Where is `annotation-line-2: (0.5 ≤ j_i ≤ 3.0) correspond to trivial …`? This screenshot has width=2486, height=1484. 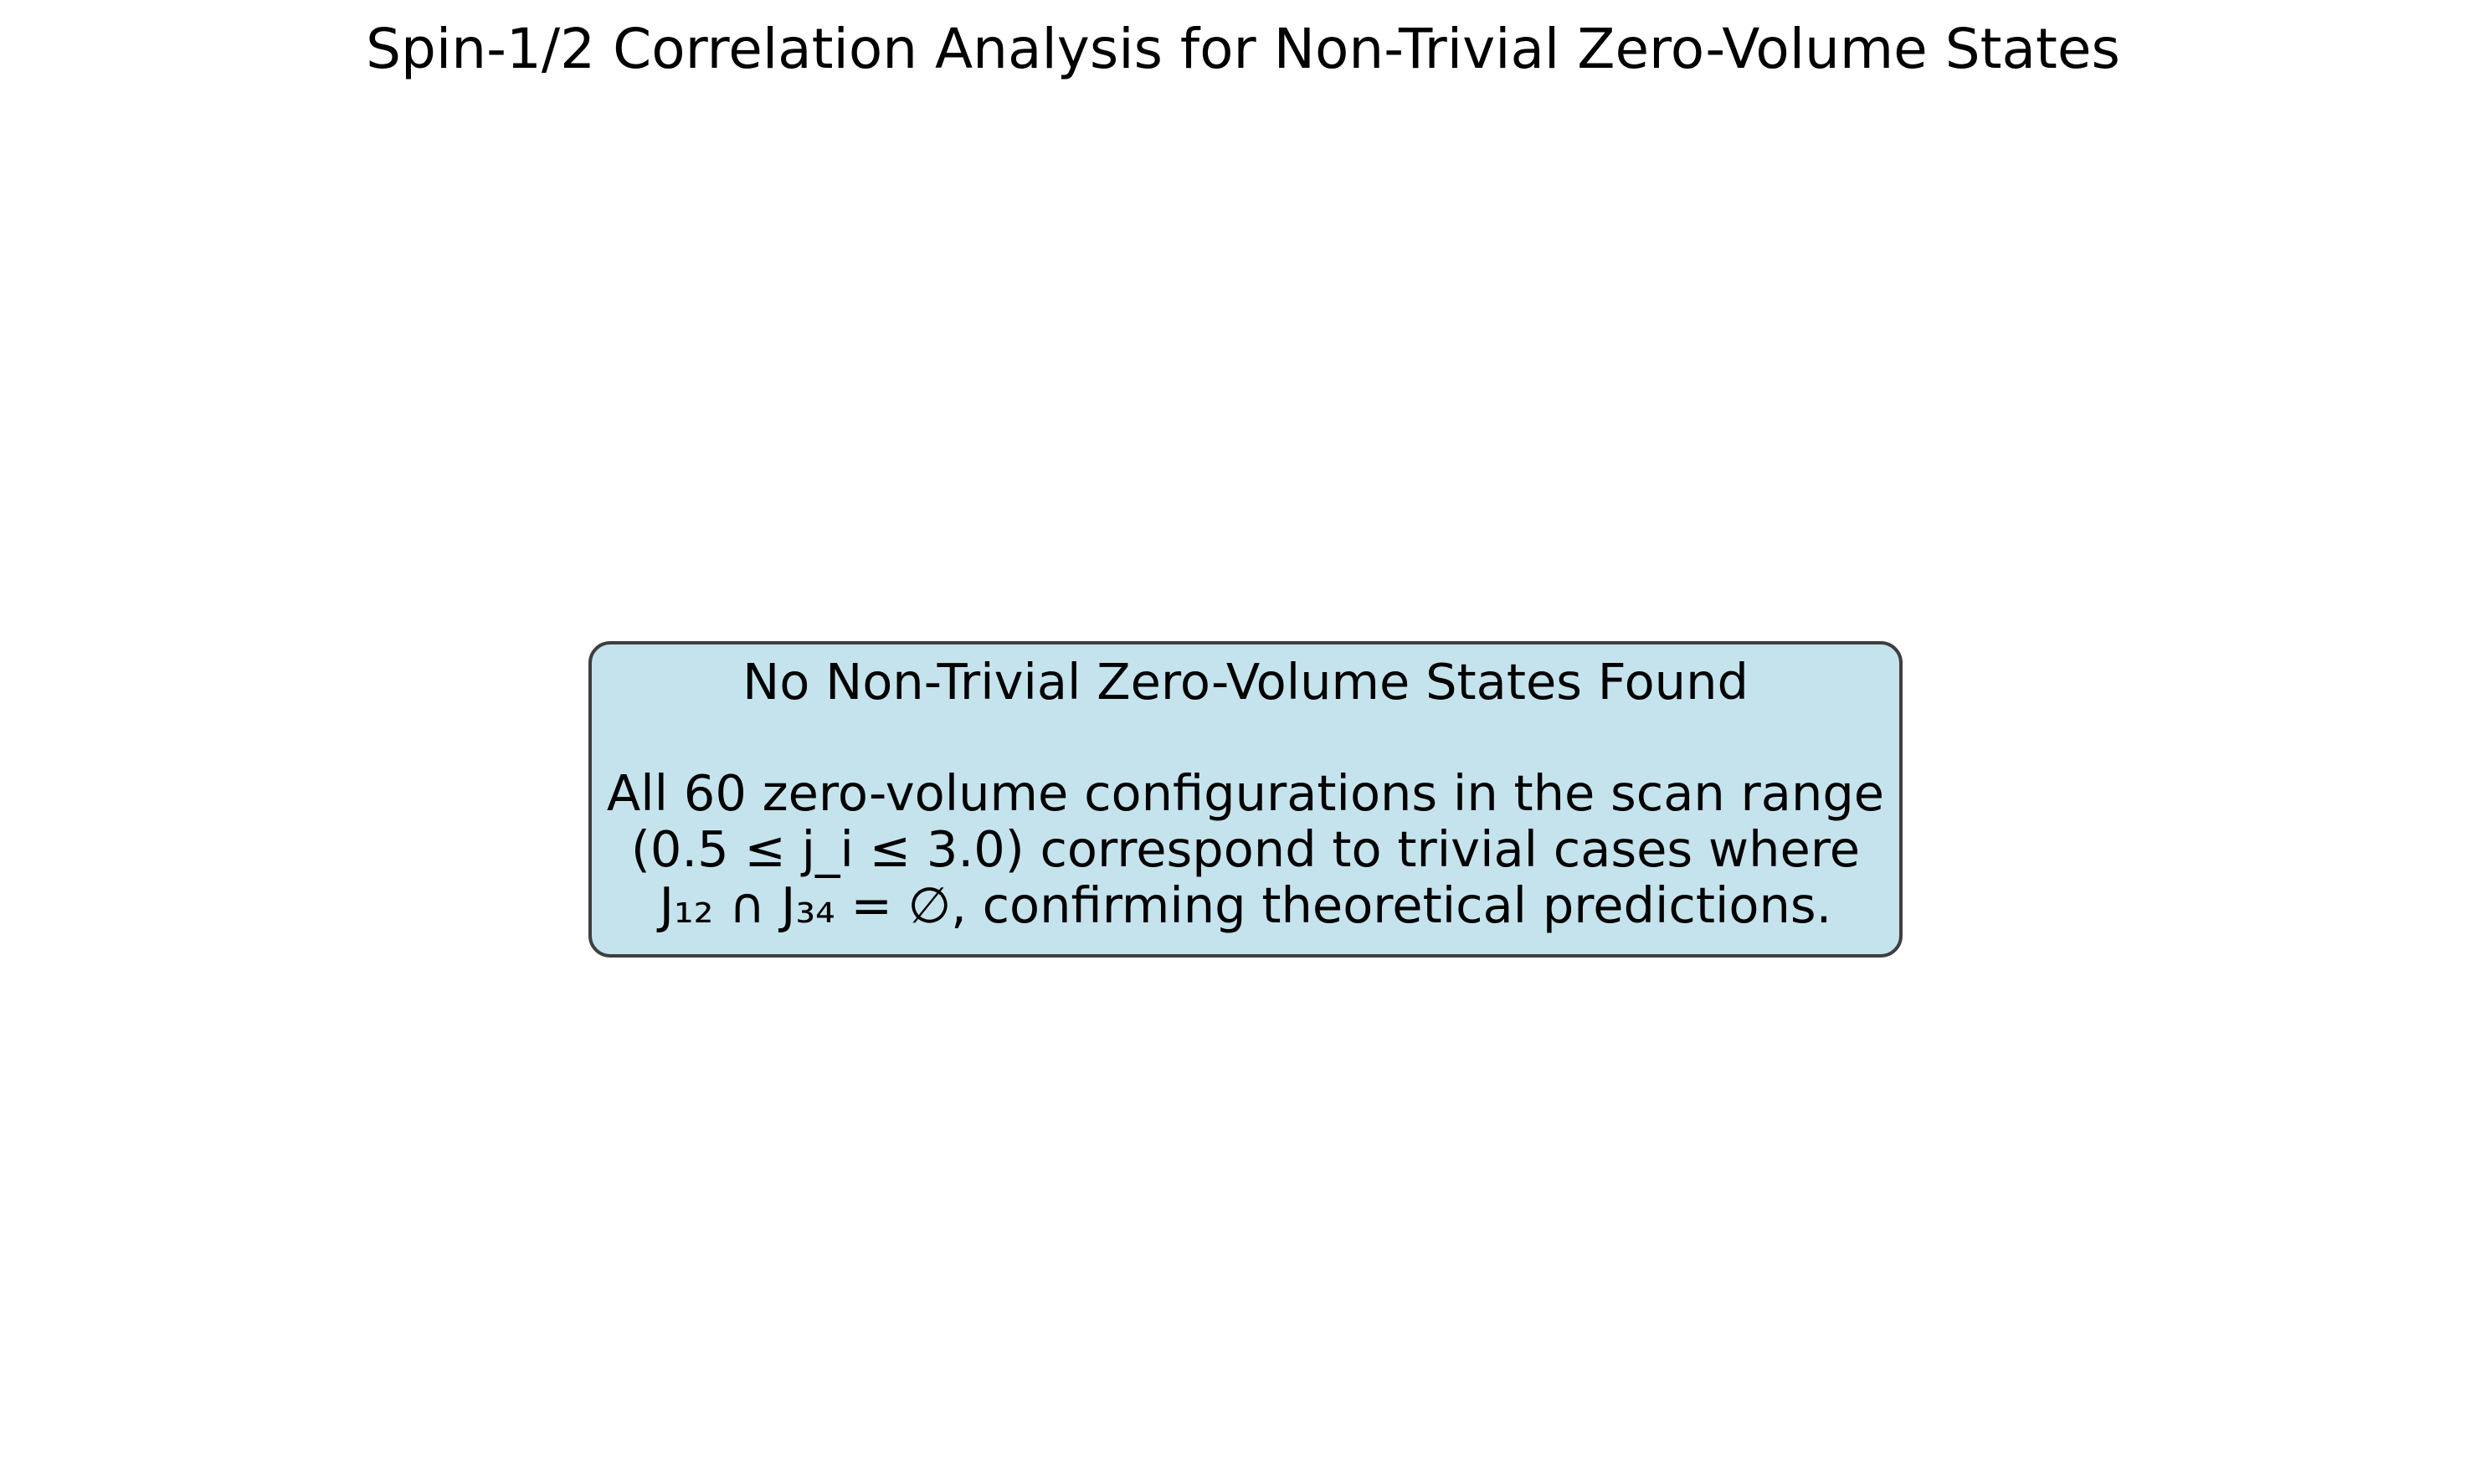
annotation-line-2: (0.5 ≤ j_i ≤ 3.0) correspond to trivial … is located at coordinates (1245, 849).